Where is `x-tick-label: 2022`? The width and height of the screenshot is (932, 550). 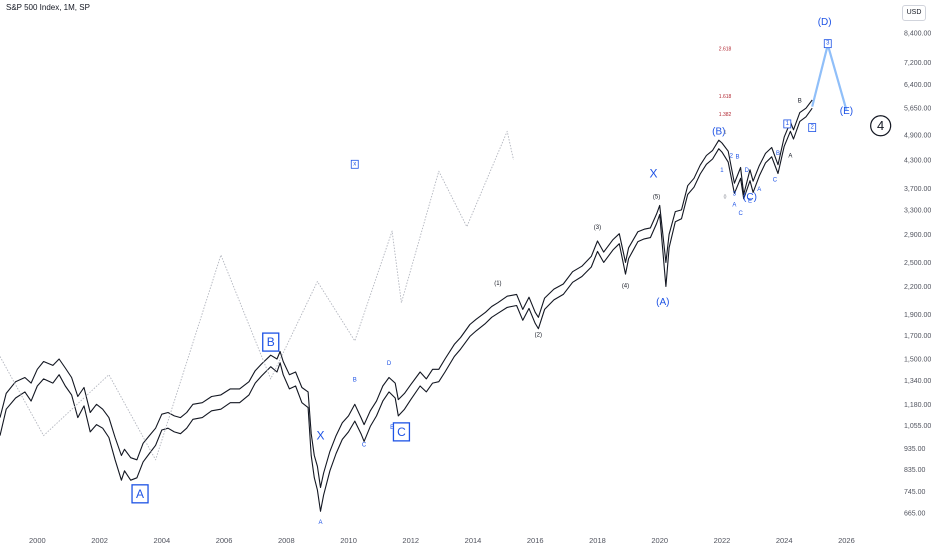 x-tick-label: 2022 is located at coordinates (722, 540).